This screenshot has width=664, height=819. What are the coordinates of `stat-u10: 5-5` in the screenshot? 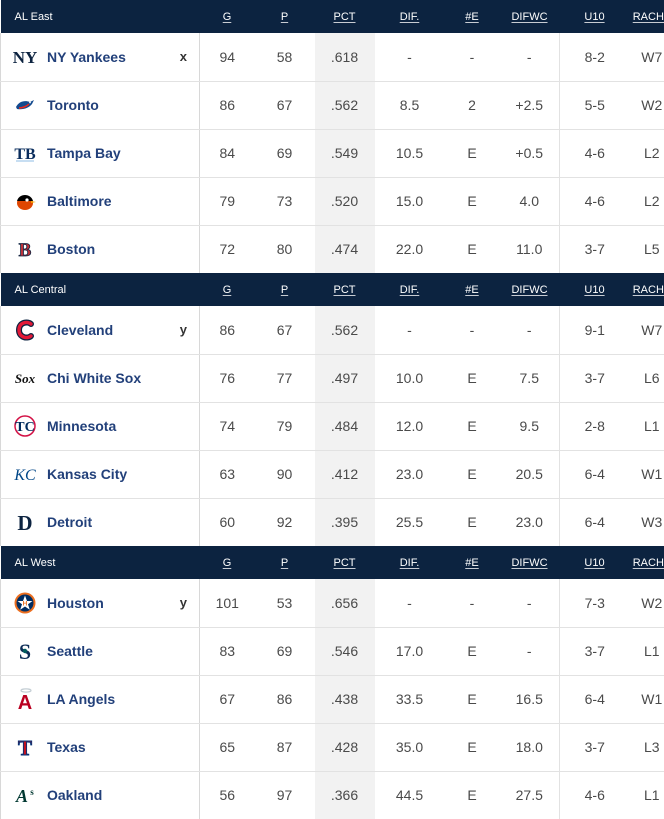 It's located at (595, 105).